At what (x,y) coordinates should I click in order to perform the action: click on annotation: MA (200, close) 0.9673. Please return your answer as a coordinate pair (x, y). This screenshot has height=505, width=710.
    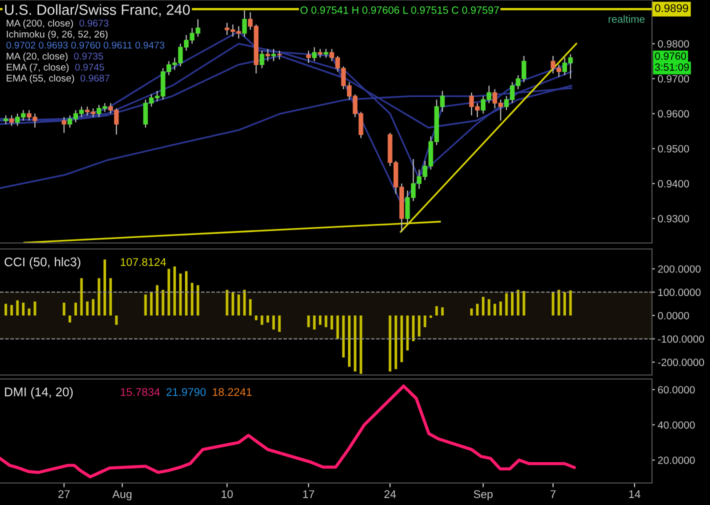
    Looking at the image, I should click on (57, 24).